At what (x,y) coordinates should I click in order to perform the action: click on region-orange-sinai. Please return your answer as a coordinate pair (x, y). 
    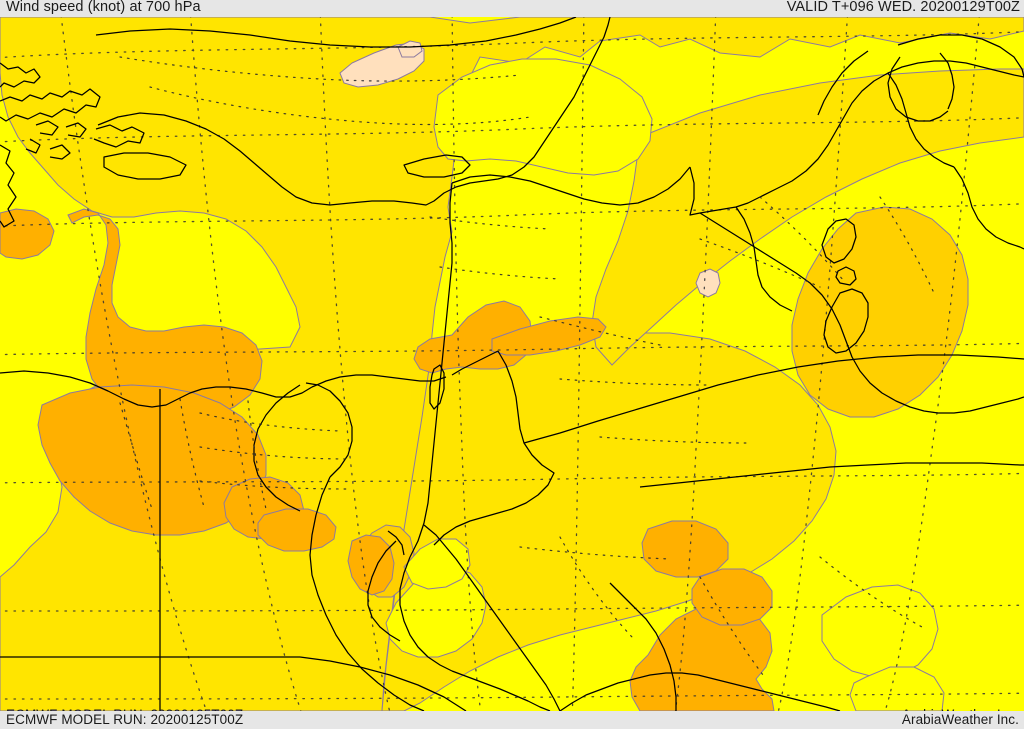
    Looking at the image, I should click on (371, 565).